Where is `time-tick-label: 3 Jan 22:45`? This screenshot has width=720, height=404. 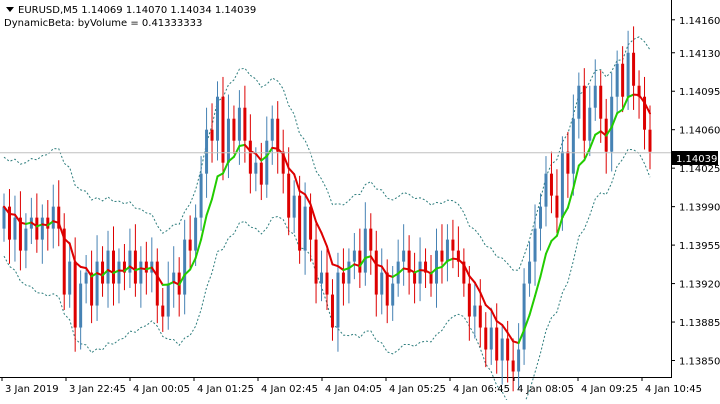 time-tick-label: 3 Jan 22:45 is located at coordinates (97, 389).